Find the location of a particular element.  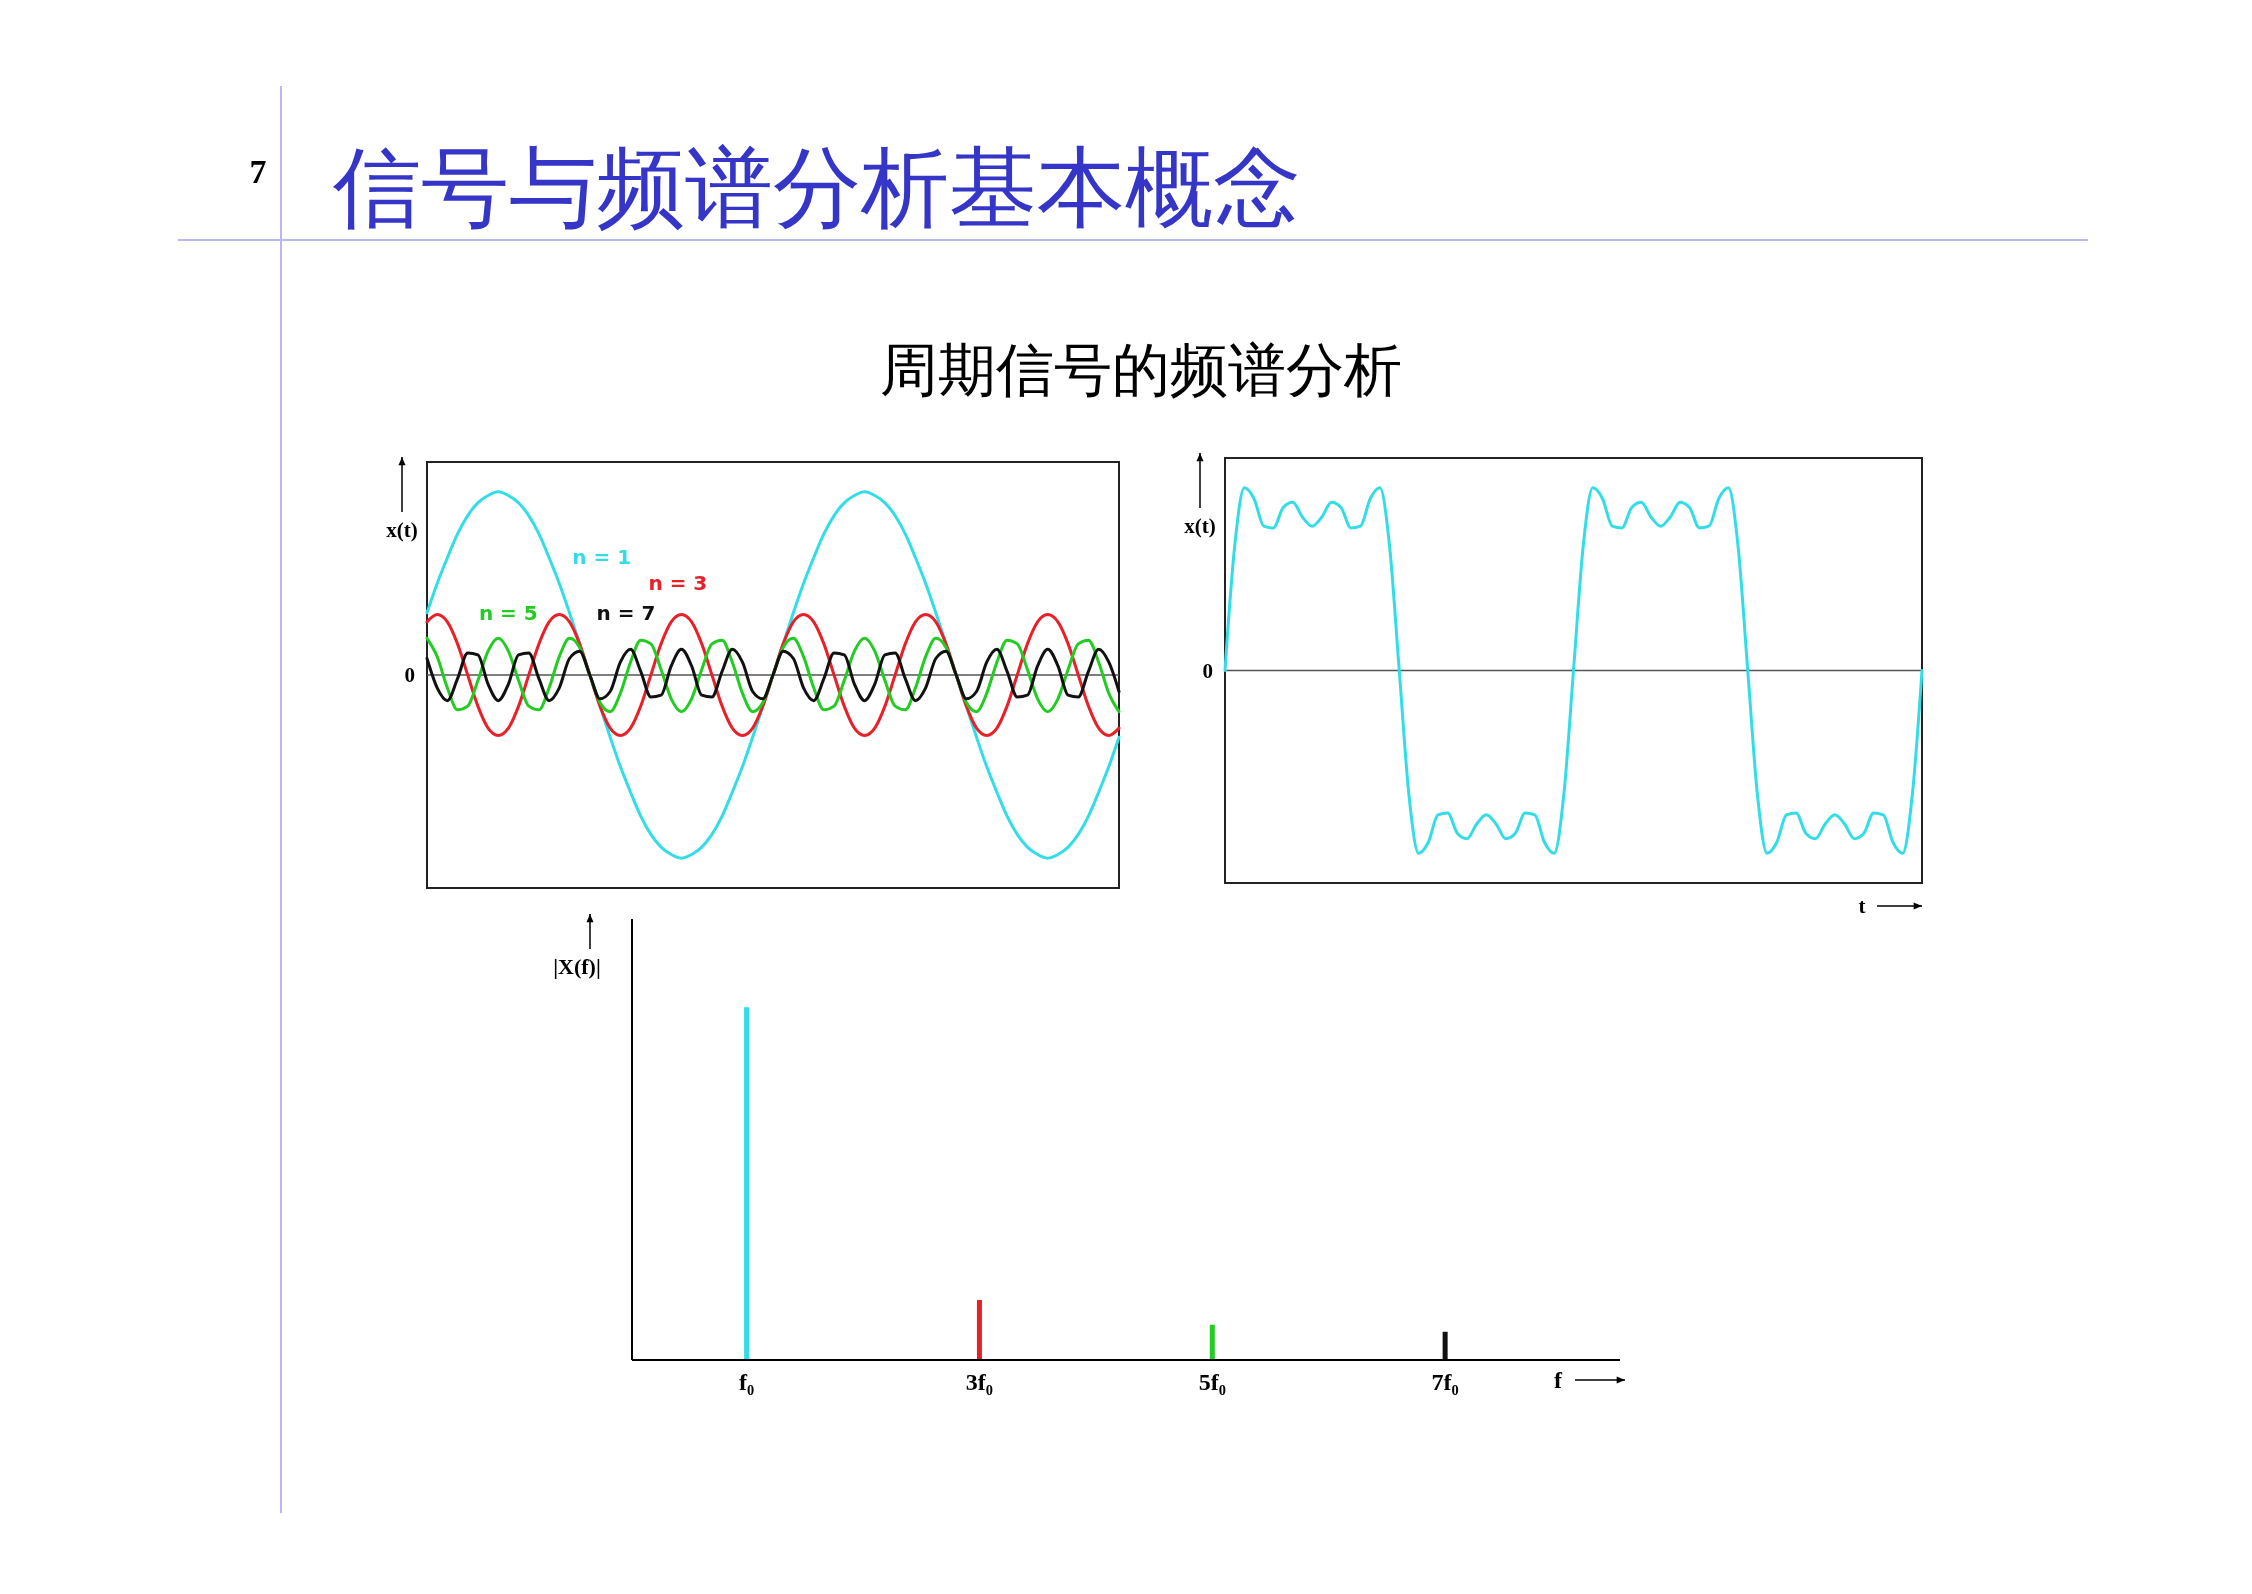

series-label: n = 5 is located at coordinates (508, 612).